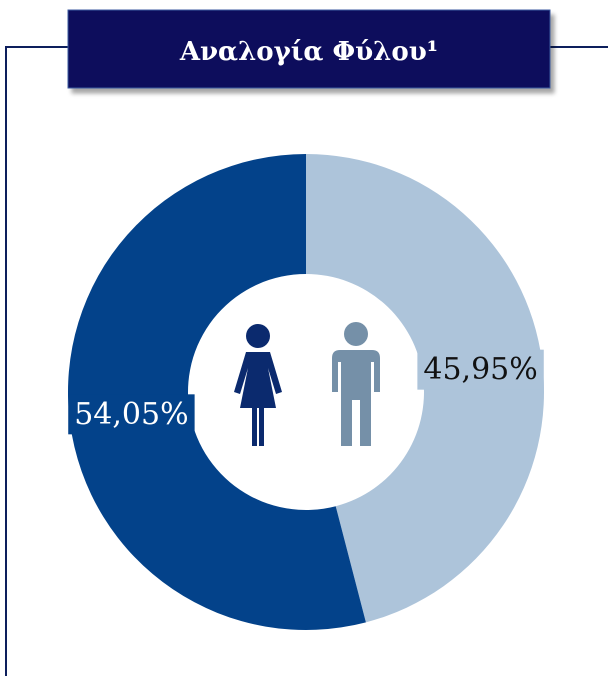  I want to click on data-label: 54,05%, so click(131, 414).